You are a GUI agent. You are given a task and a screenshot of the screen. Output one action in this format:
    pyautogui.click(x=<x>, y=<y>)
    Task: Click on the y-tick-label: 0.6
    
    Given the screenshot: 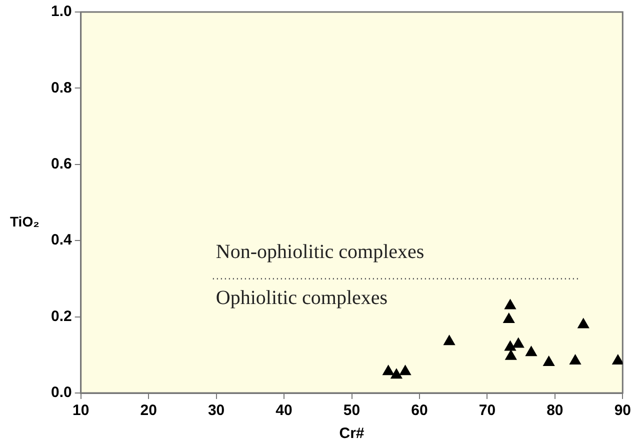 What is the action you would take?
    pyautogui.click(x=61, y=164)
    